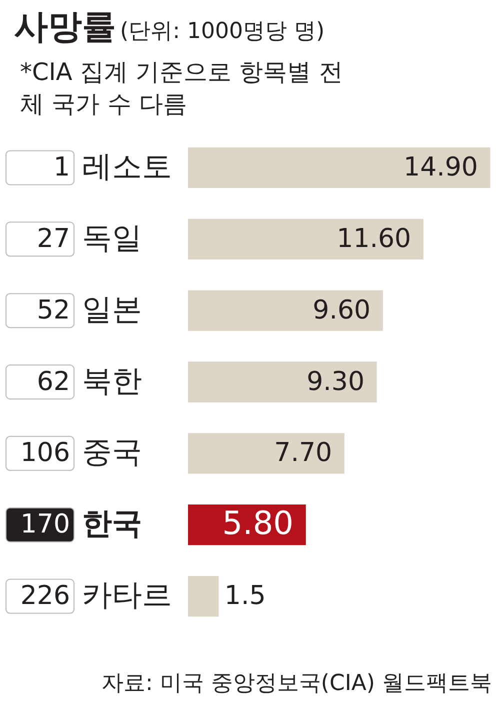 Image resolution: width=500 pixels, height=711 pixels. What do you see at coordinates (112, 524) in the screenshot?
I see `y-tick-label: 한국` at bounding box center [112, 524].